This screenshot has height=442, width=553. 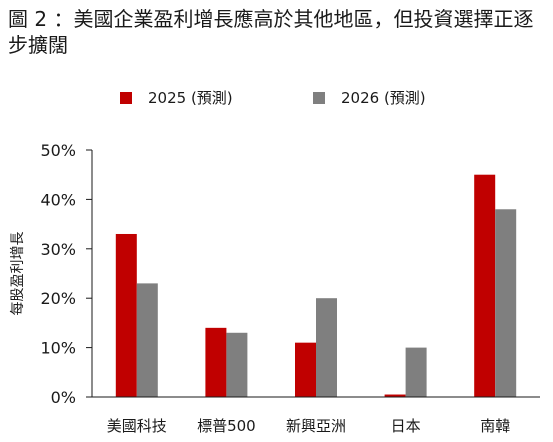 What do you see at coordinates (58, 150) in the screenshot?
I see `y-tick-label: 50%` at bounding box center [58, 150].